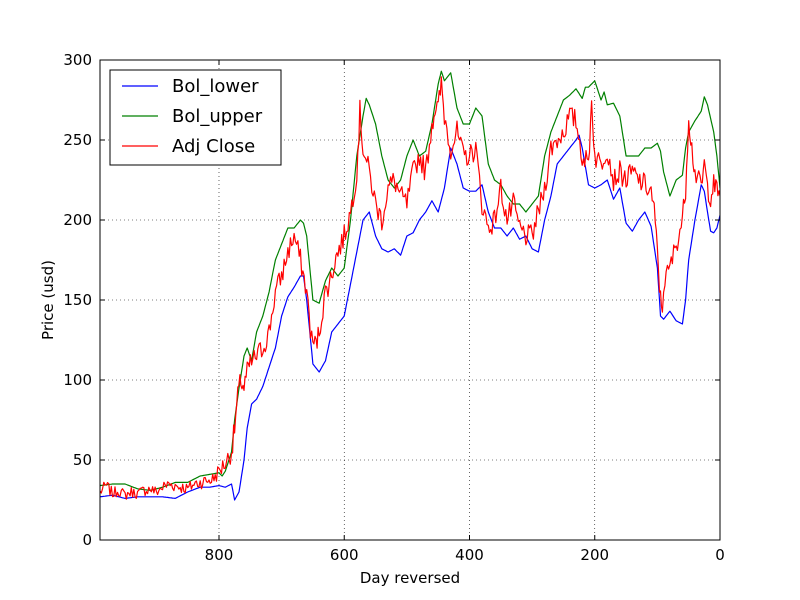 The image size is (800, 600). I want to click on legend: Bol_lower Bol_upper Adj Close, so click(195, 117).